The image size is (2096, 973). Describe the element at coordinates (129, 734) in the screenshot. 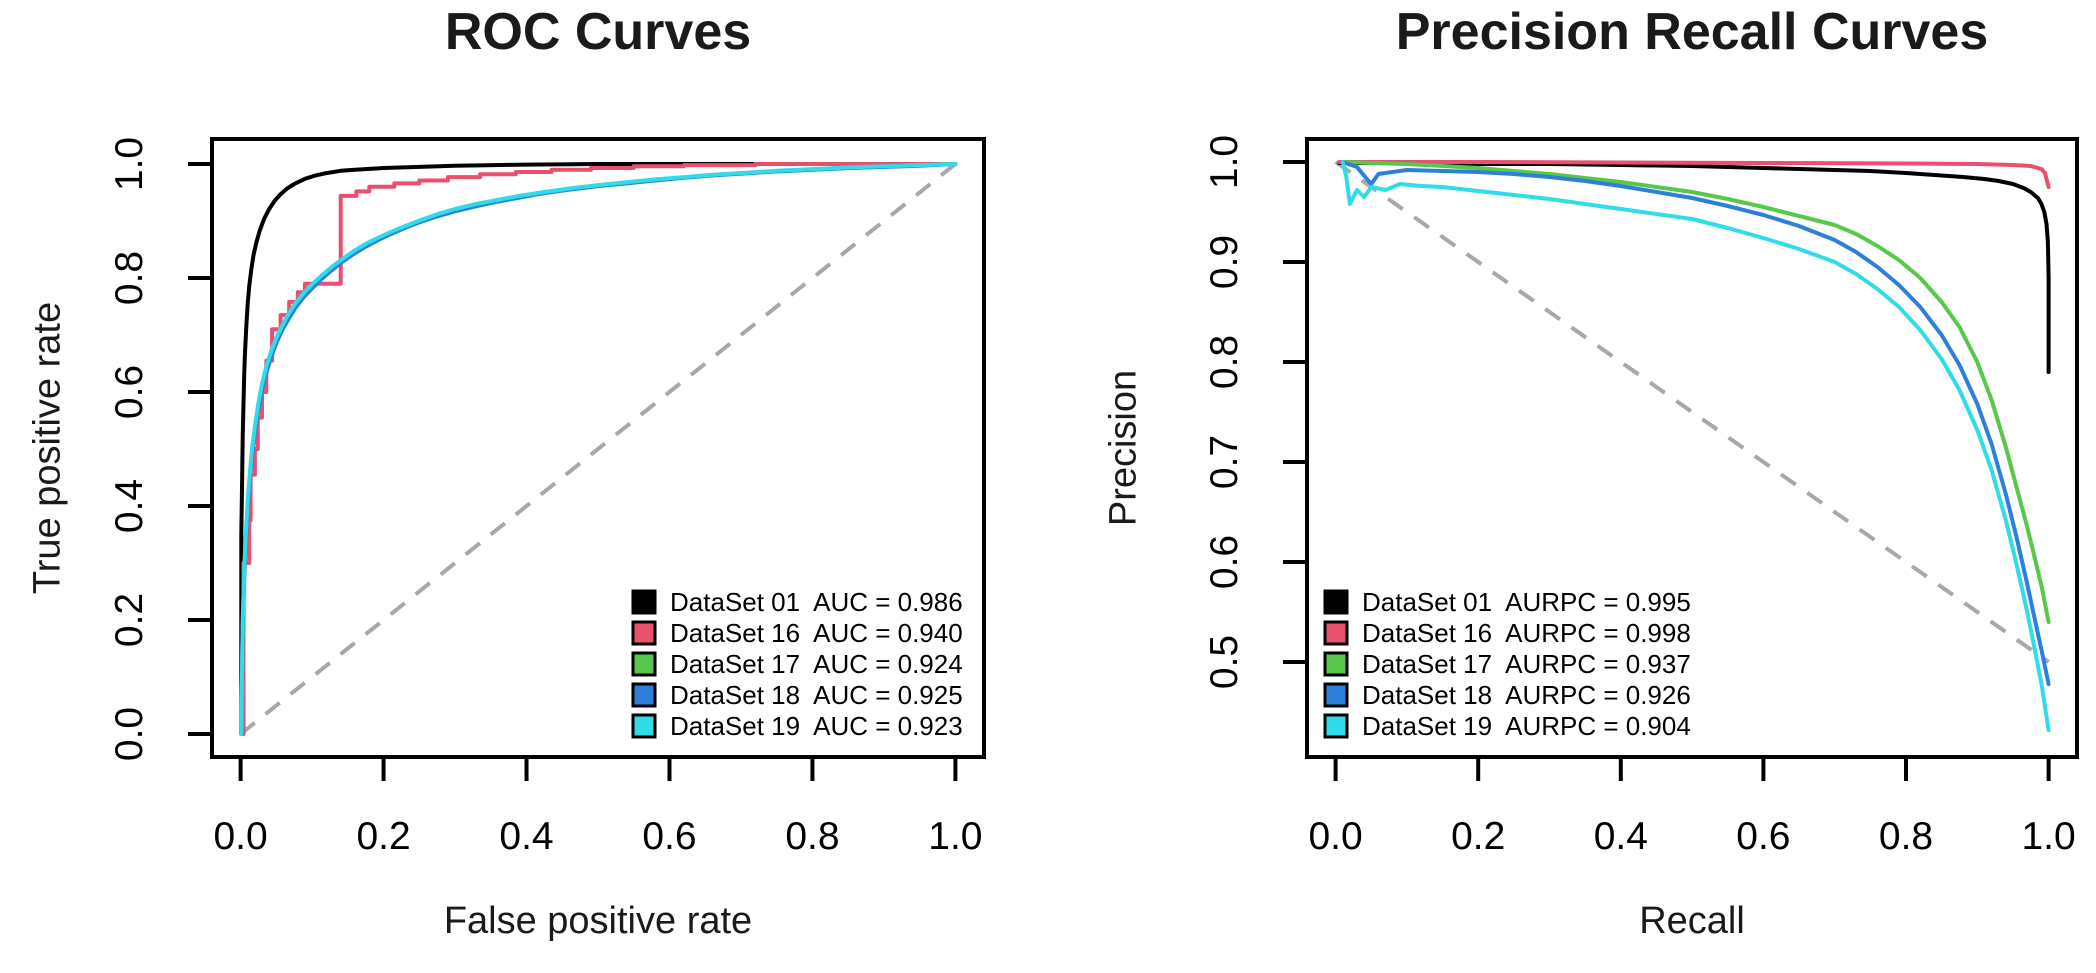

I see `y-axis-tick-label: 0.0` at that location.